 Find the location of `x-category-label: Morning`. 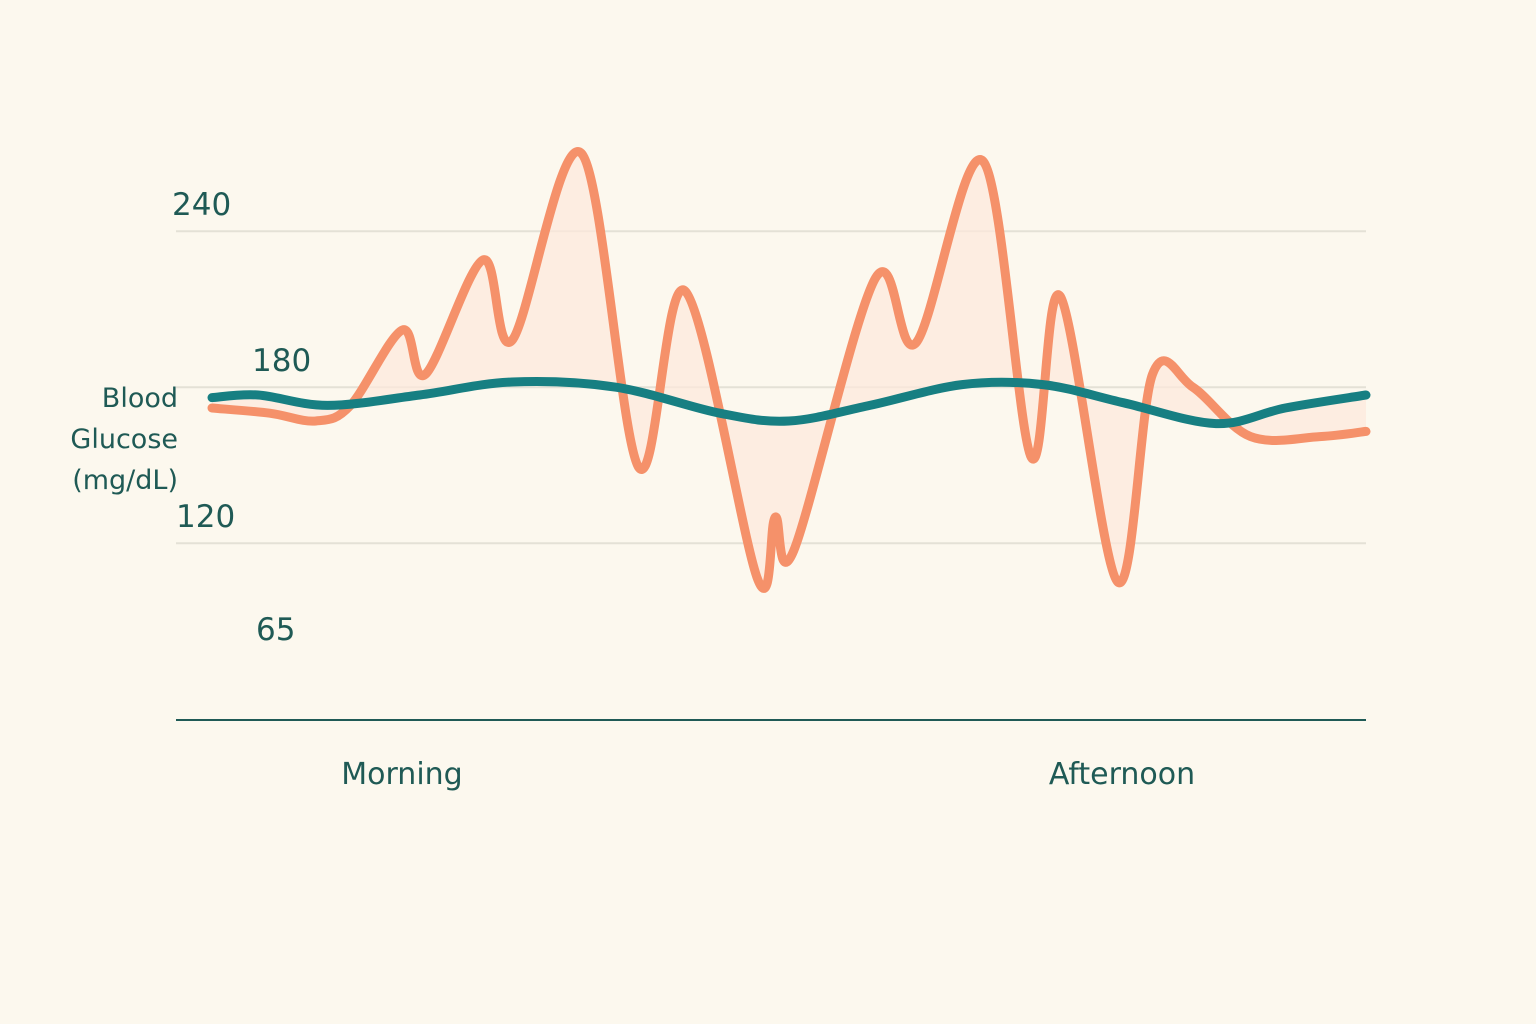

x-category-label: Morning is located at coordinates (401, 774).